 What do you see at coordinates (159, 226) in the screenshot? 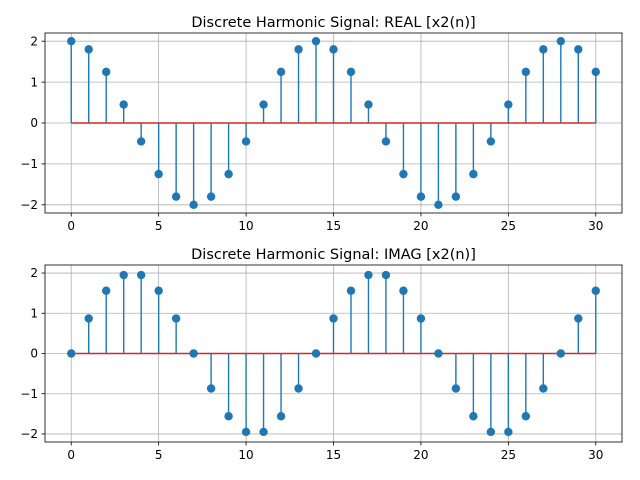
I see `real-x-tick-label: 5` at bounding box center [159, 226].